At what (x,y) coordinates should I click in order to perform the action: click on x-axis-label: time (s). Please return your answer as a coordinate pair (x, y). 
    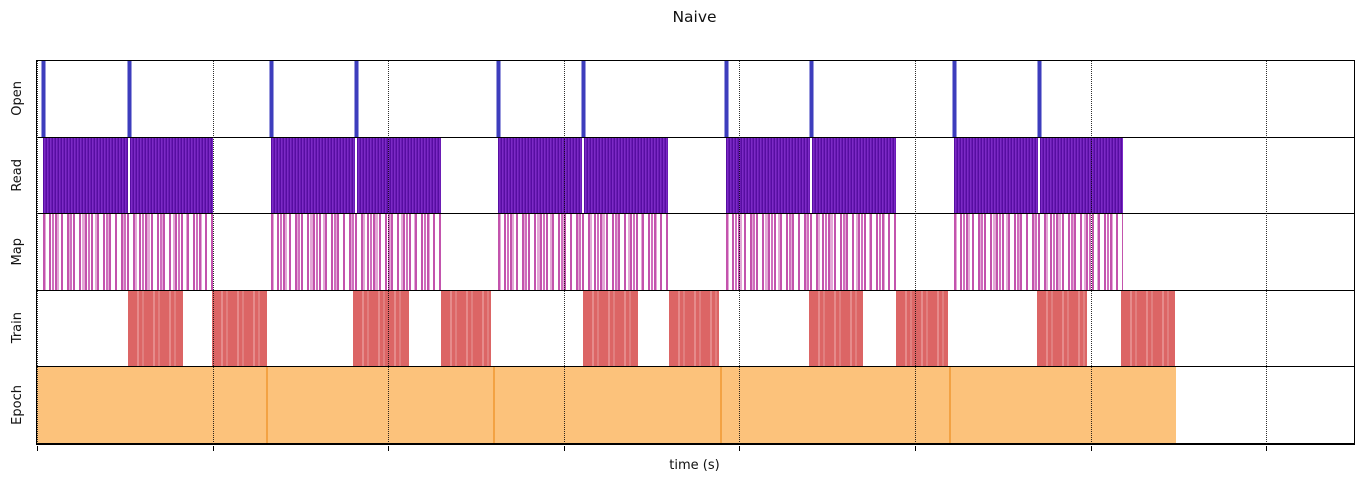
    Looking at the image, I should click on (694, 465).